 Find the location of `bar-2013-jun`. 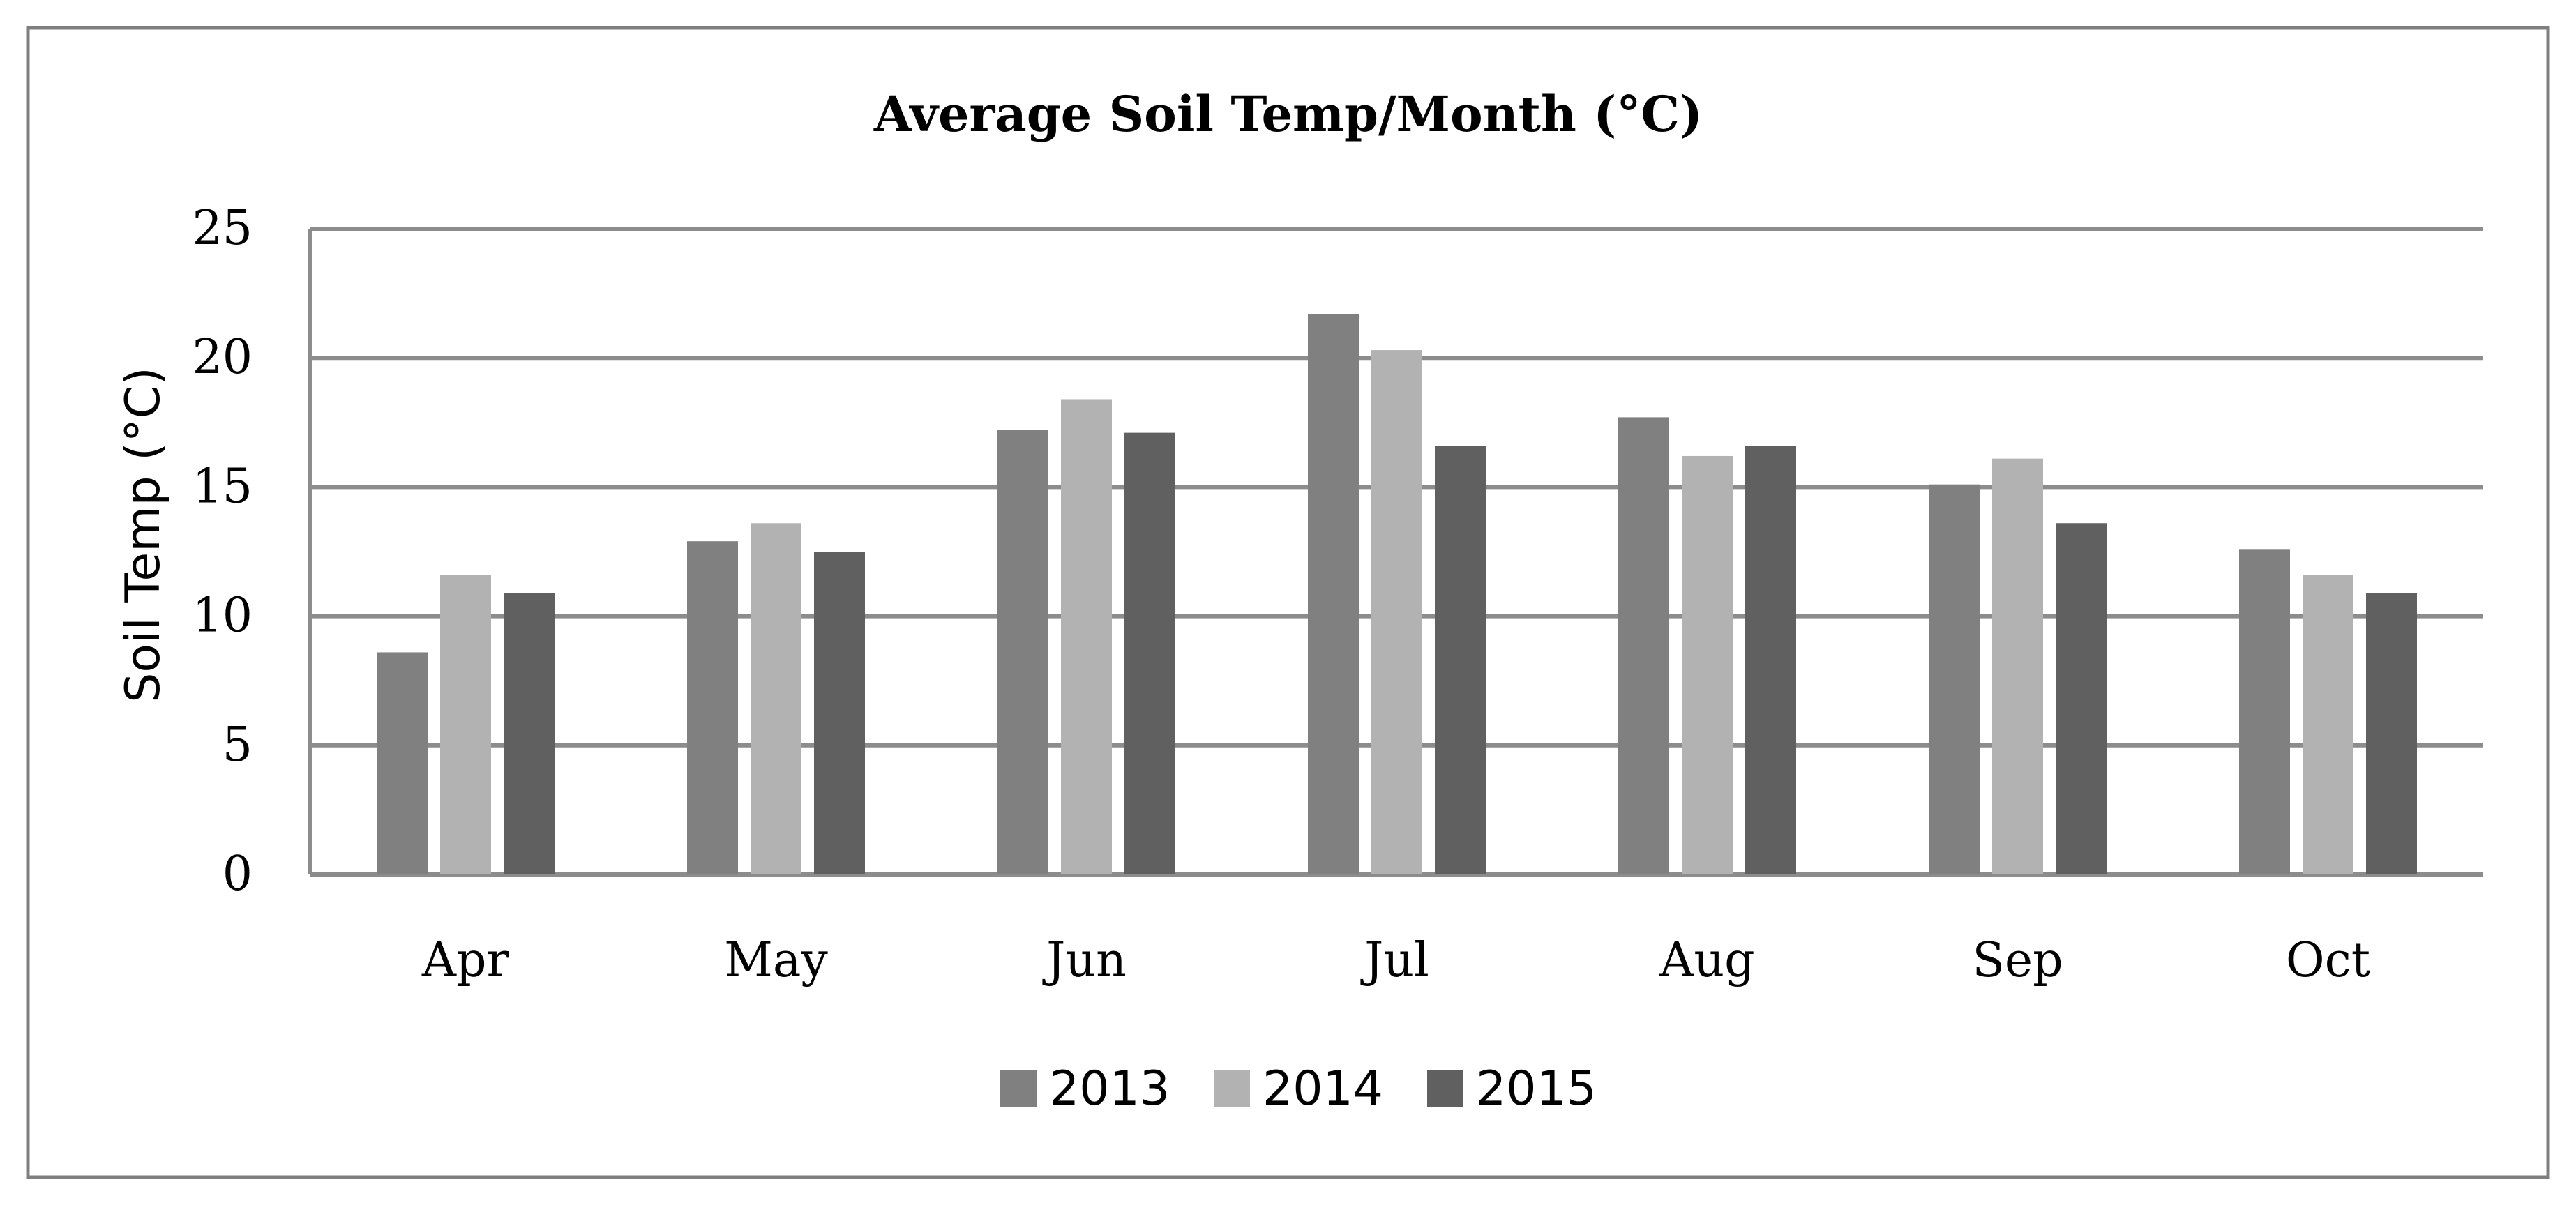

bar-2013-jun is located at coordinates (1022, 652).